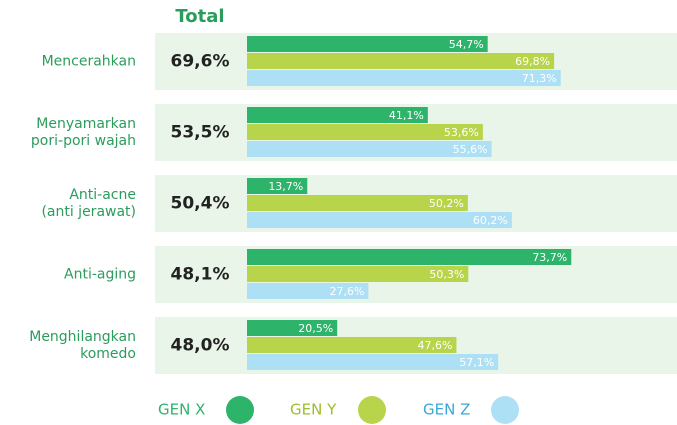 Image resolution: width=677 pixels, height=425 pixels. I want to click on value-label: 50,2%, so click(446, 203).